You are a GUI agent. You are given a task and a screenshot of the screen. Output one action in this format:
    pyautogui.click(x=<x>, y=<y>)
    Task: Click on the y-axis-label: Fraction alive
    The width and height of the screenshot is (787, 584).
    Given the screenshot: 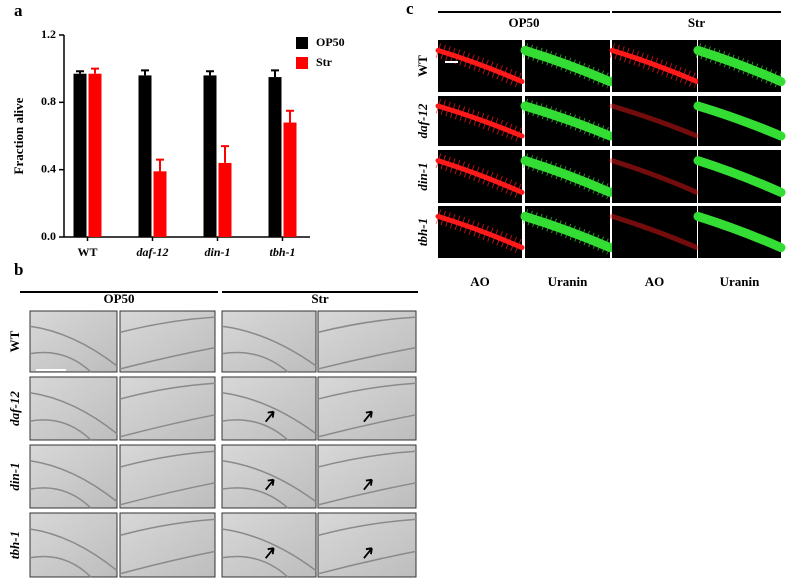 What is the action you would take?
    pyautogui.click(x=18, y=135)
    